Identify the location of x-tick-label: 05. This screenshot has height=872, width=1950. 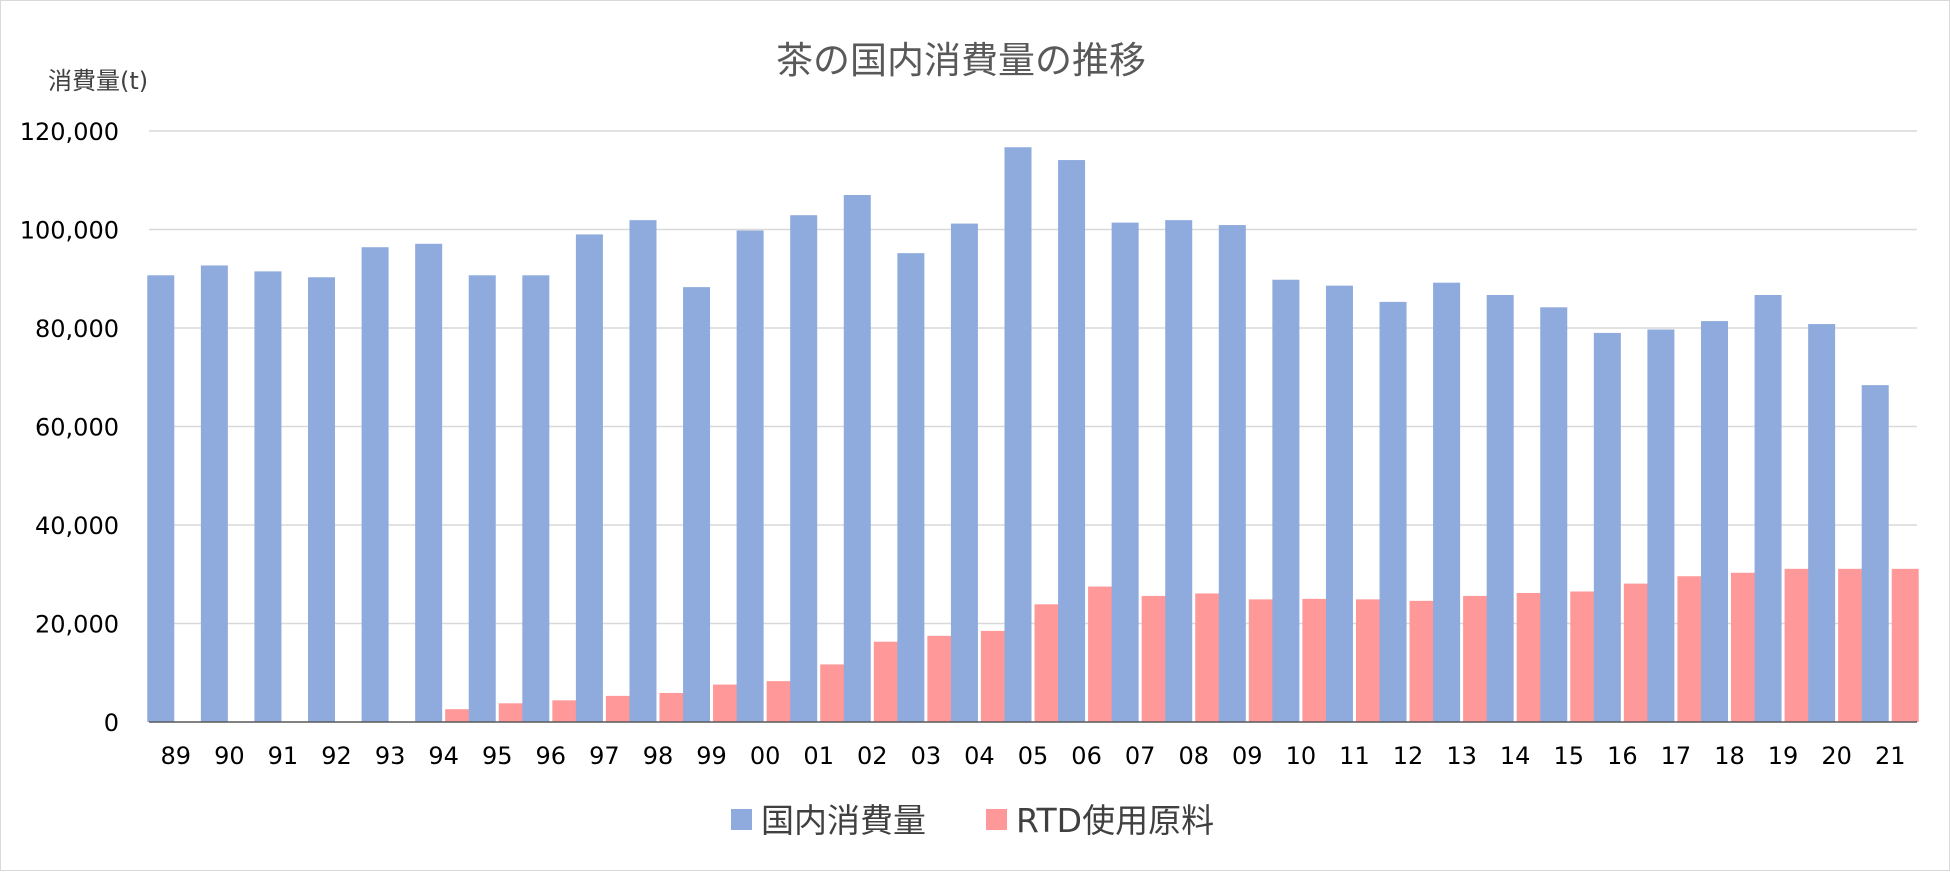
(1033, 756).